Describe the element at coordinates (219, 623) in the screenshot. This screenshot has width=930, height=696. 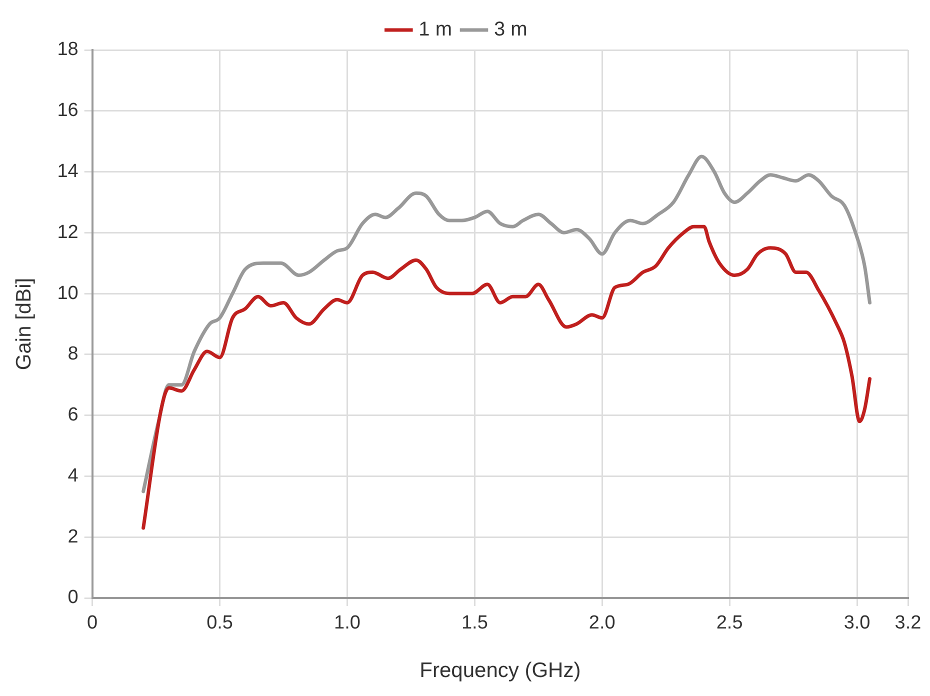
I see `x-tick-label: 0.5` at that location.